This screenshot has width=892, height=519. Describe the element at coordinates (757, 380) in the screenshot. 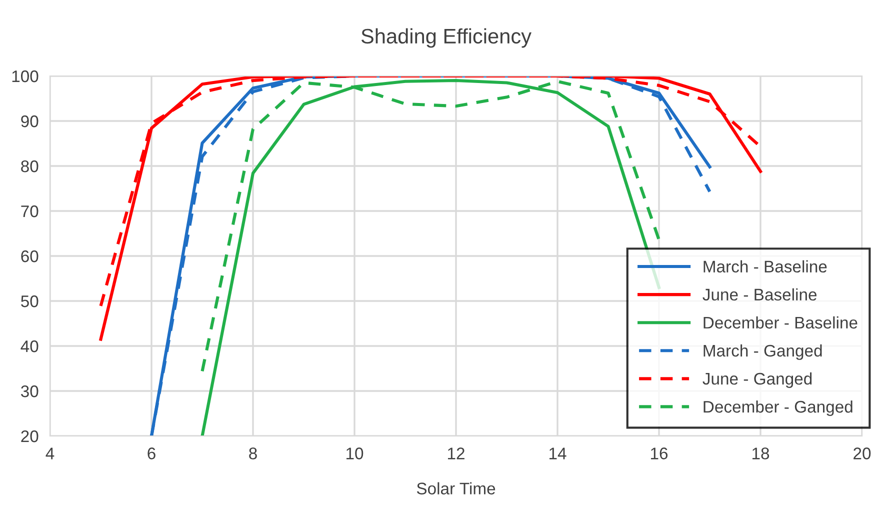

I see `legend-label: June - Ganged` at that location.